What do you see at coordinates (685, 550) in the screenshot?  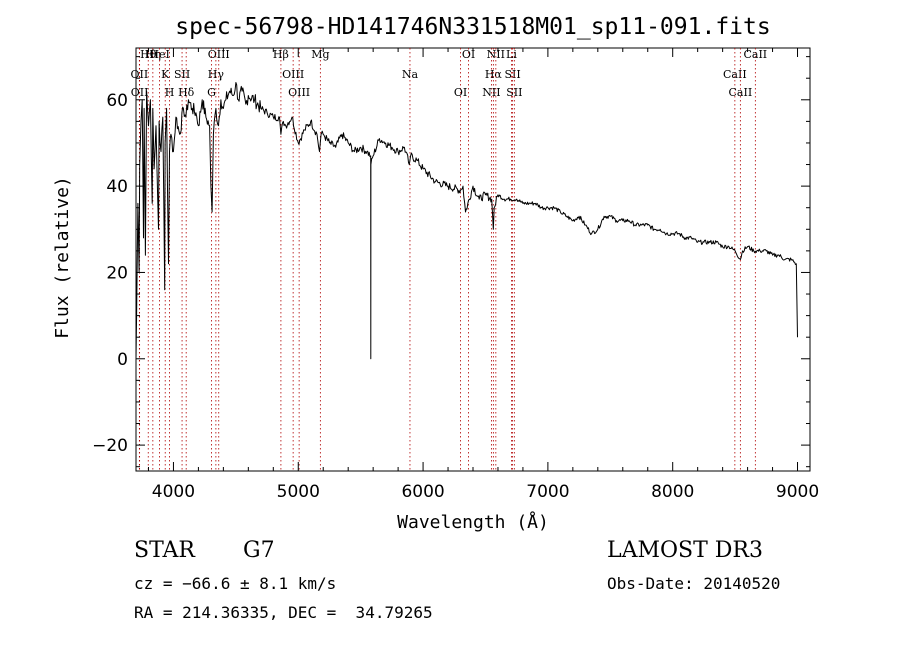 I see `survey-name: LAMOST DR3` at bounding box center [685, 550].